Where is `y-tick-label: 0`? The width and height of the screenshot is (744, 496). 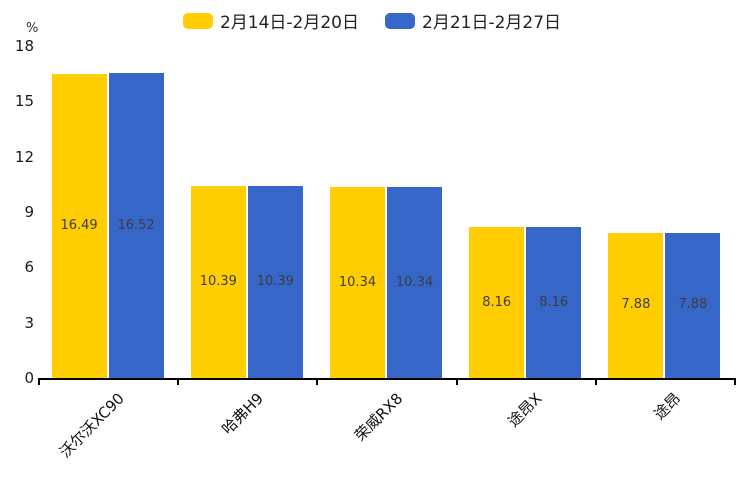 y-tick-label: 0 is located at coordinates (29, 378).